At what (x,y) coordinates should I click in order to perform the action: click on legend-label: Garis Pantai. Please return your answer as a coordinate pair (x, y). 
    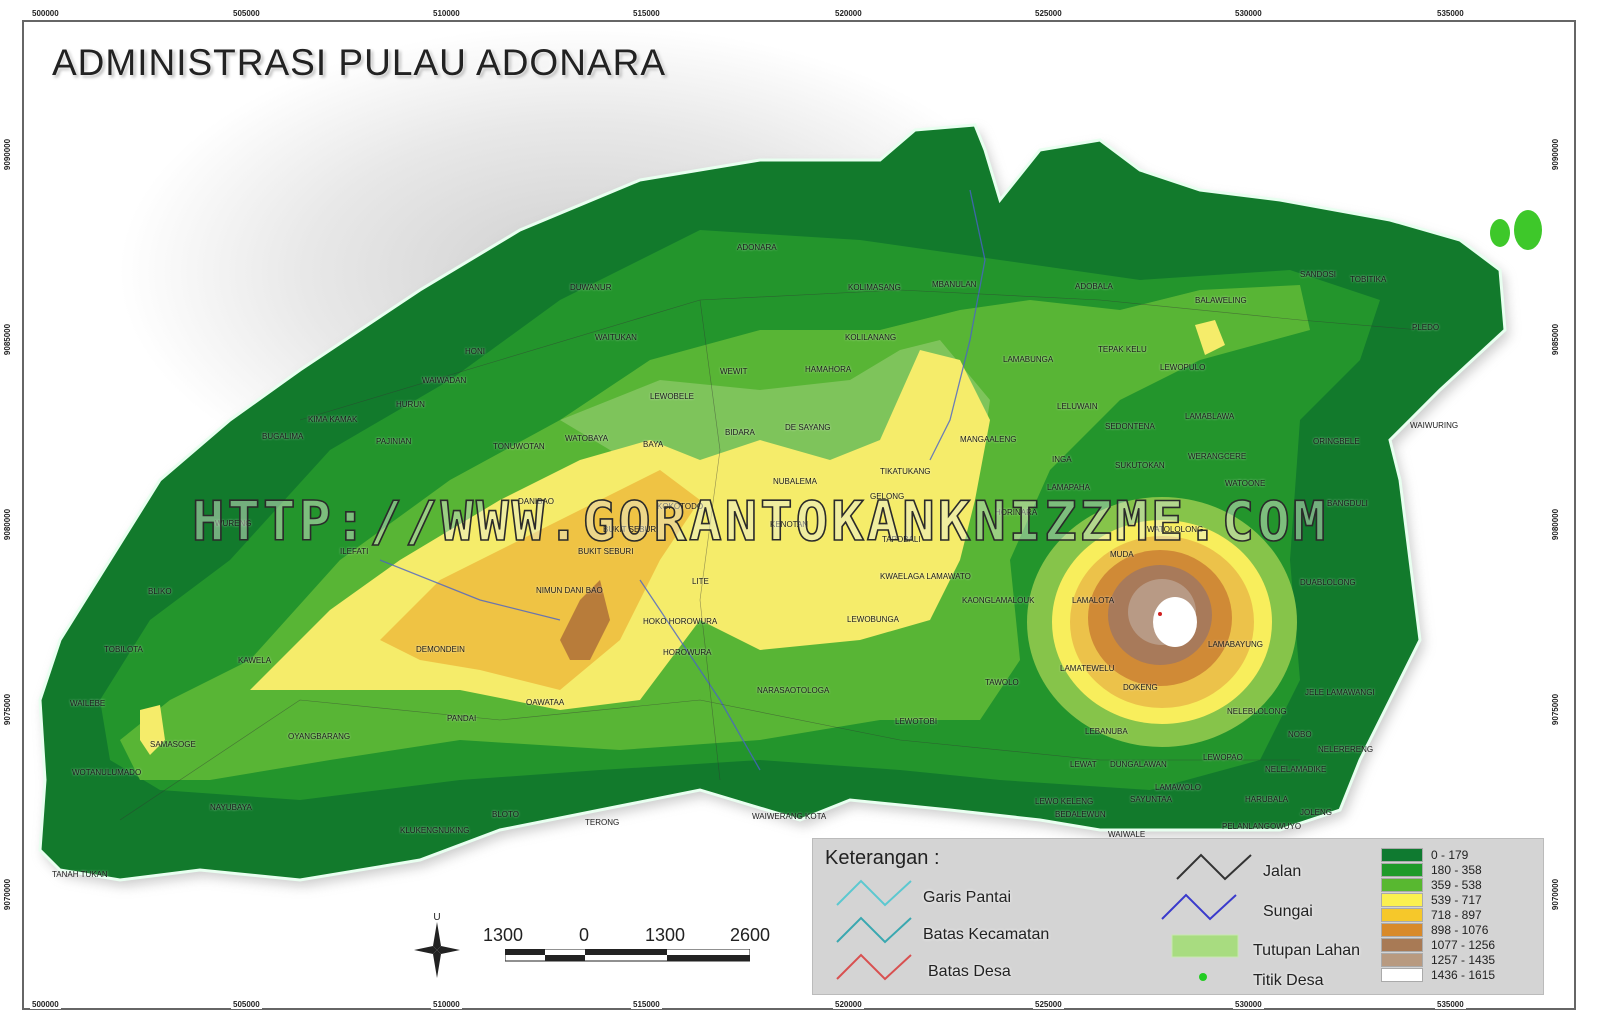
    Looking at the image, I should click on (967, 897).